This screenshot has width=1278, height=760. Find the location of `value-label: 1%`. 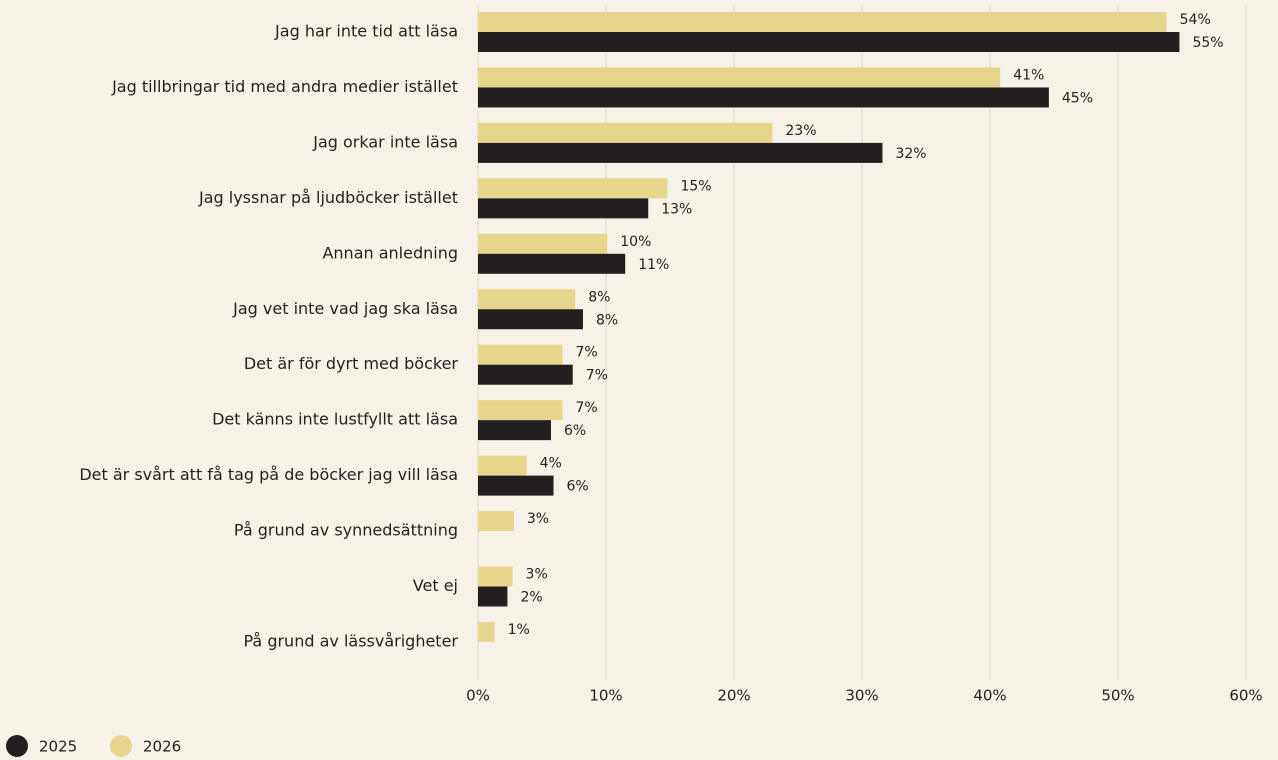

value-label: 1% is located at coordinates (519, 630).